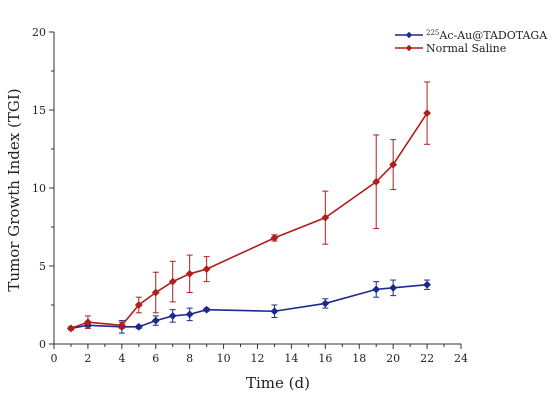 Image resolution: width=550 pixels, height=402 pixels. What do you see at coordinates (291, 358) in the screenshot?
I see `x-tick-label: 14` at bounding box center [291, 358].